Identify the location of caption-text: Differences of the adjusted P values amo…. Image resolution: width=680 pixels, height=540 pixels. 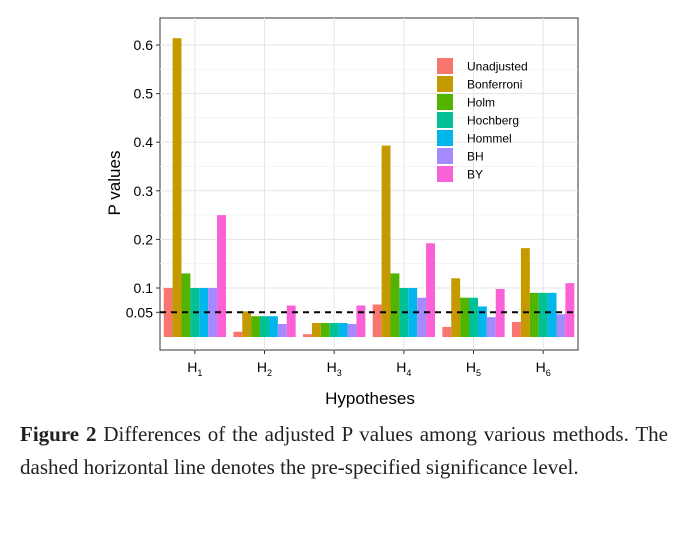
(344, 450).